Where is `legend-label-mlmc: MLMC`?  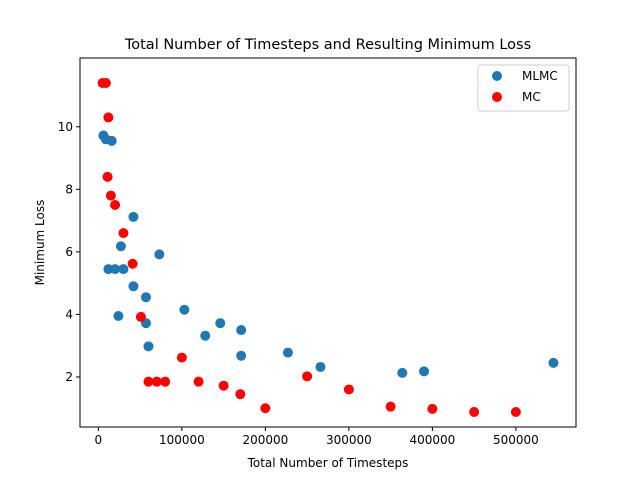 legend-label-mlmc: MLMC is located at coordinates (540, 76).